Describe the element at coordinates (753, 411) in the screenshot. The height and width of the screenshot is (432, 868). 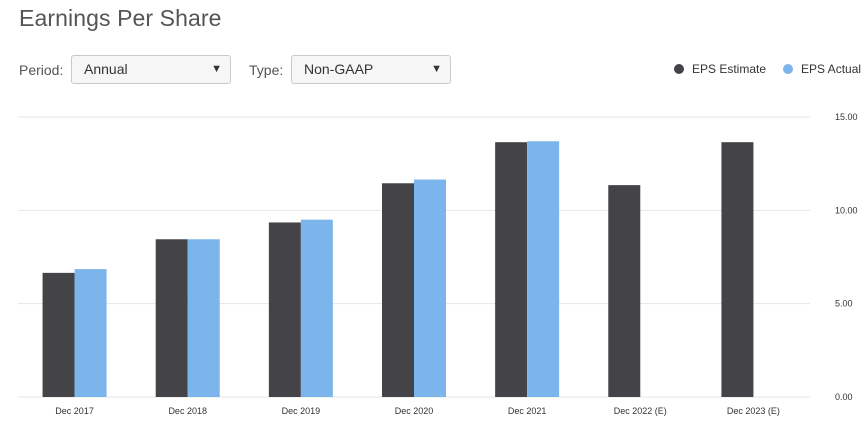
I see `x-tick-label: Dec 2023 (E)` at that location.